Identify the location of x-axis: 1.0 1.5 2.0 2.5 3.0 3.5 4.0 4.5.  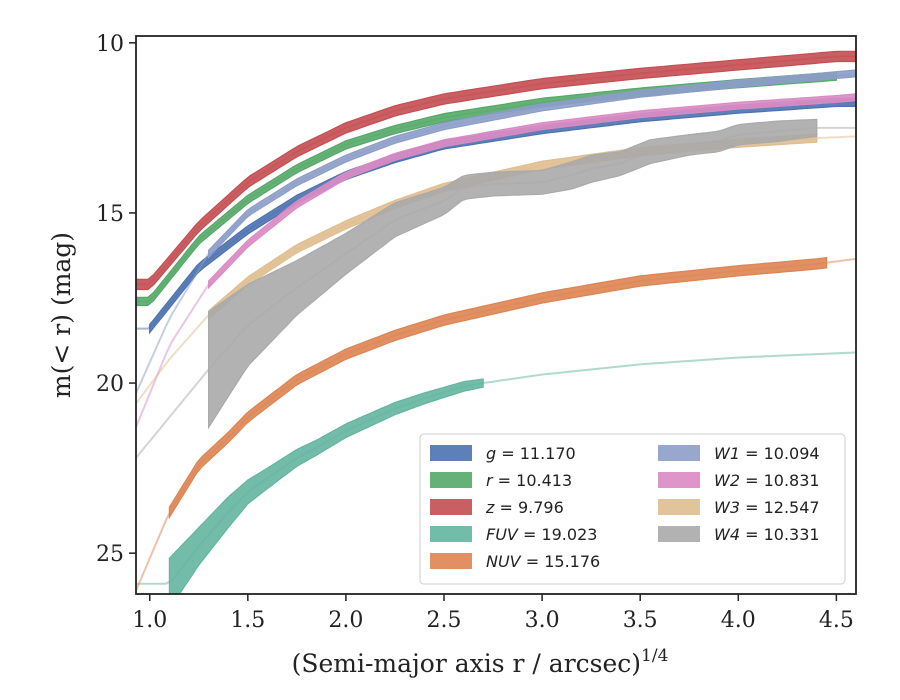
(493, 613).